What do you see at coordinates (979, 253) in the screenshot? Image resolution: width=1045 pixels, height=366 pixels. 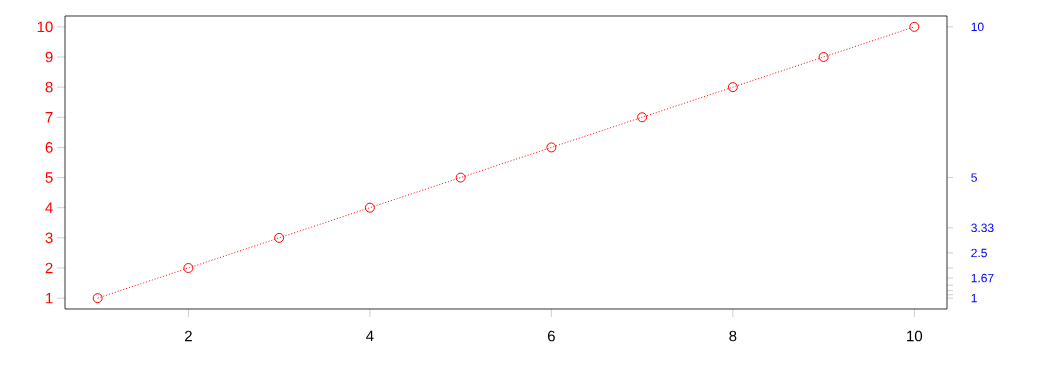 I see `y2-tick-label: 2.5` at bounding box center [979, 253].